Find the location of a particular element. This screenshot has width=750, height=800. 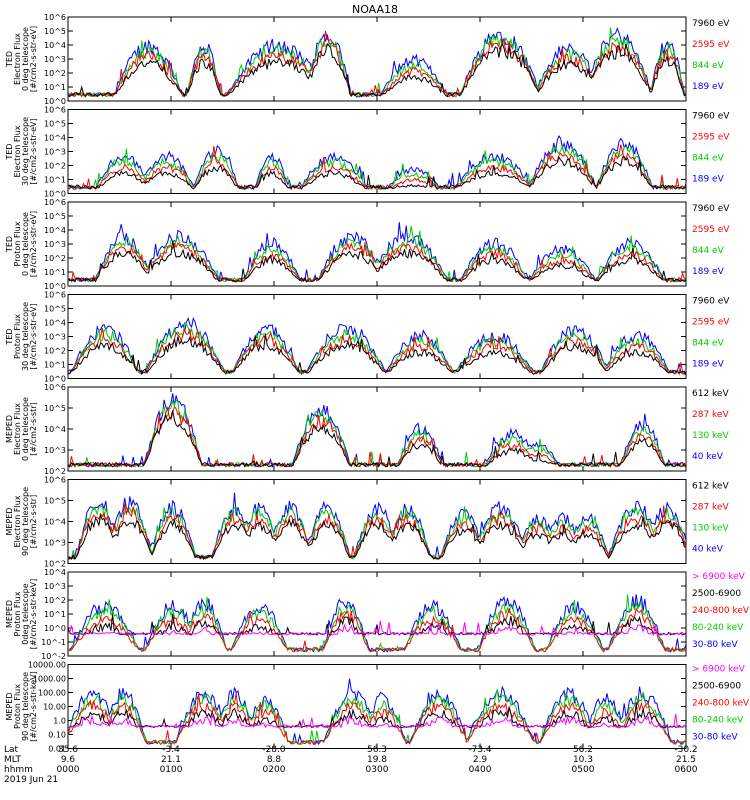

y-tick-label: 10.00 is located at coordinates (54, 707).